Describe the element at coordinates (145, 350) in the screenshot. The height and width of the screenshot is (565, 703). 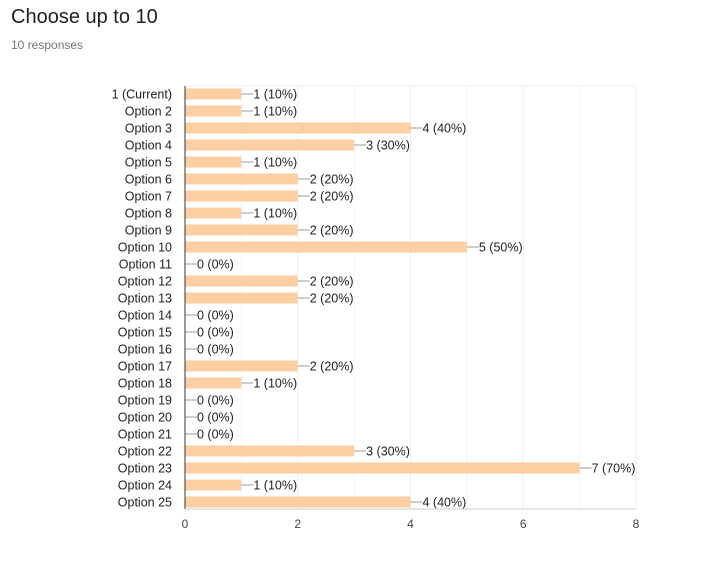
I see `category-label: Option 16` at that location.